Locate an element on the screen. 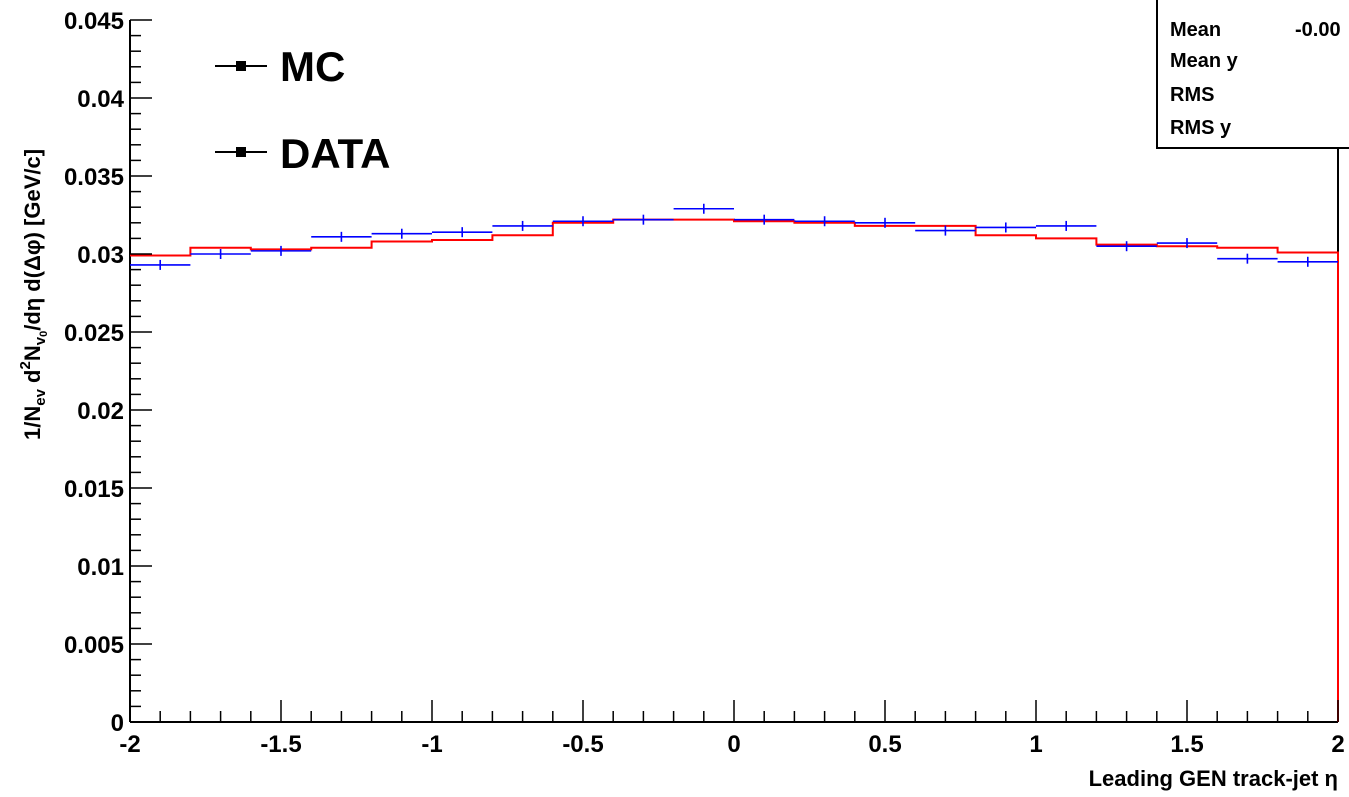 Image resolution: width=1349 pixels, height=797 pixels. stats-label-rms-y: RMS y is located at coordinates (1201, 128).